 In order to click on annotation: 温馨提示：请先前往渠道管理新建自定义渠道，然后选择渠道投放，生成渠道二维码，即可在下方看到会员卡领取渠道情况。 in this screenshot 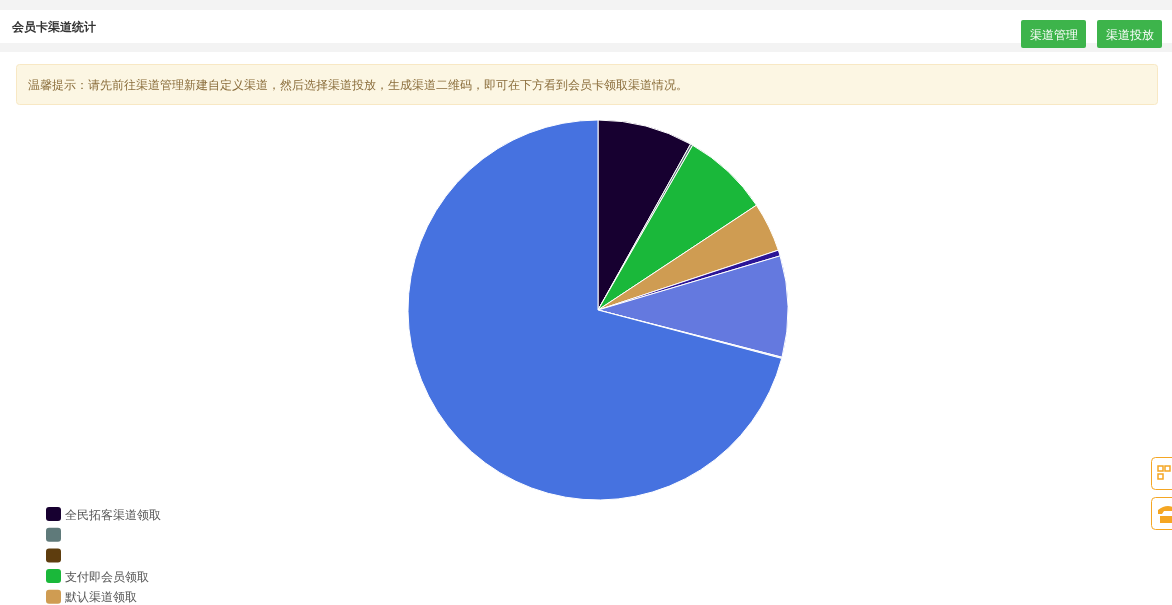, I will do `click(358, 85)`.